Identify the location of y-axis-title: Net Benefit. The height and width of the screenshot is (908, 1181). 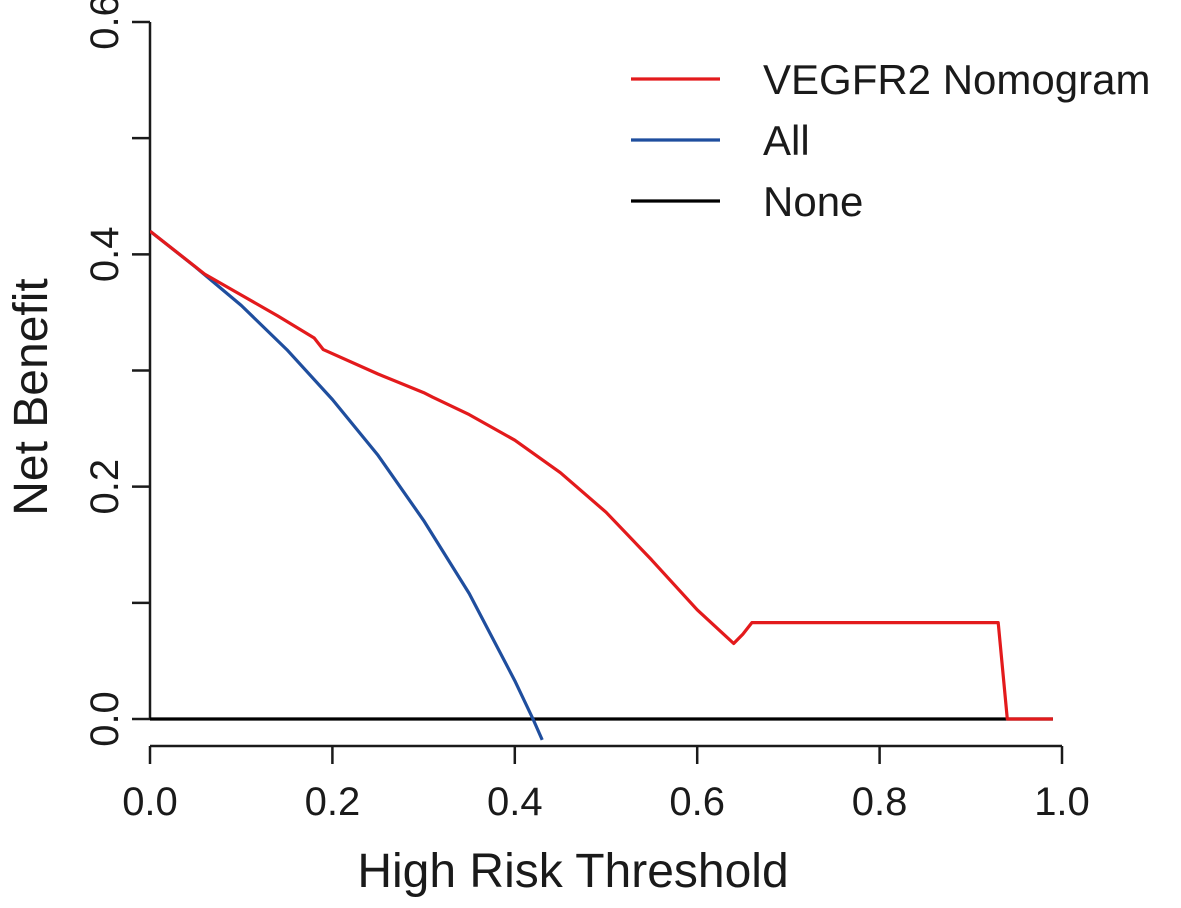
(31, 396).